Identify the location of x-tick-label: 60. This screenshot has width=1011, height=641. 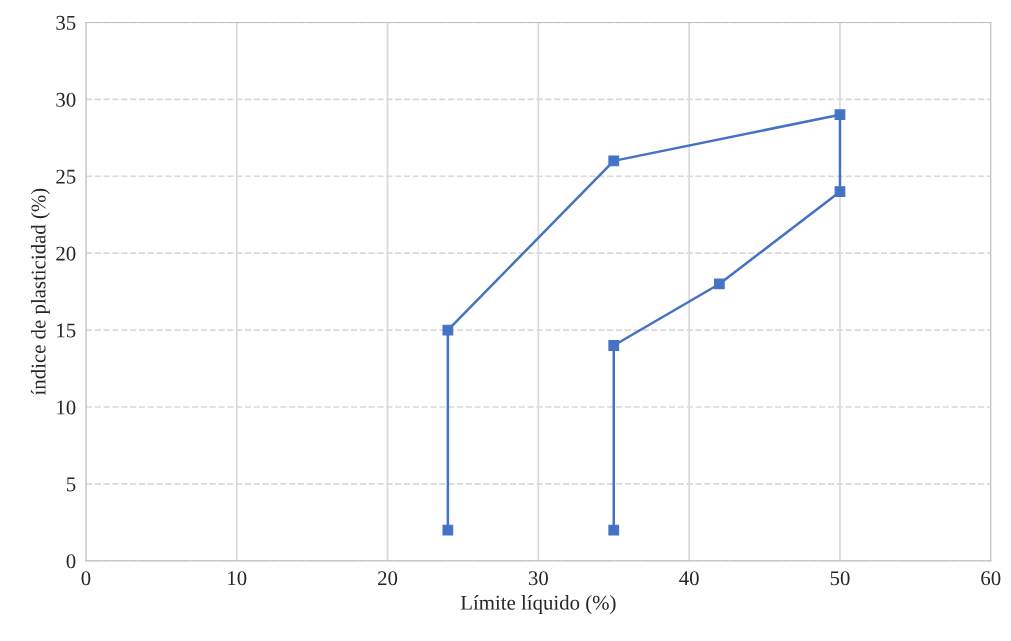
(991, 578).